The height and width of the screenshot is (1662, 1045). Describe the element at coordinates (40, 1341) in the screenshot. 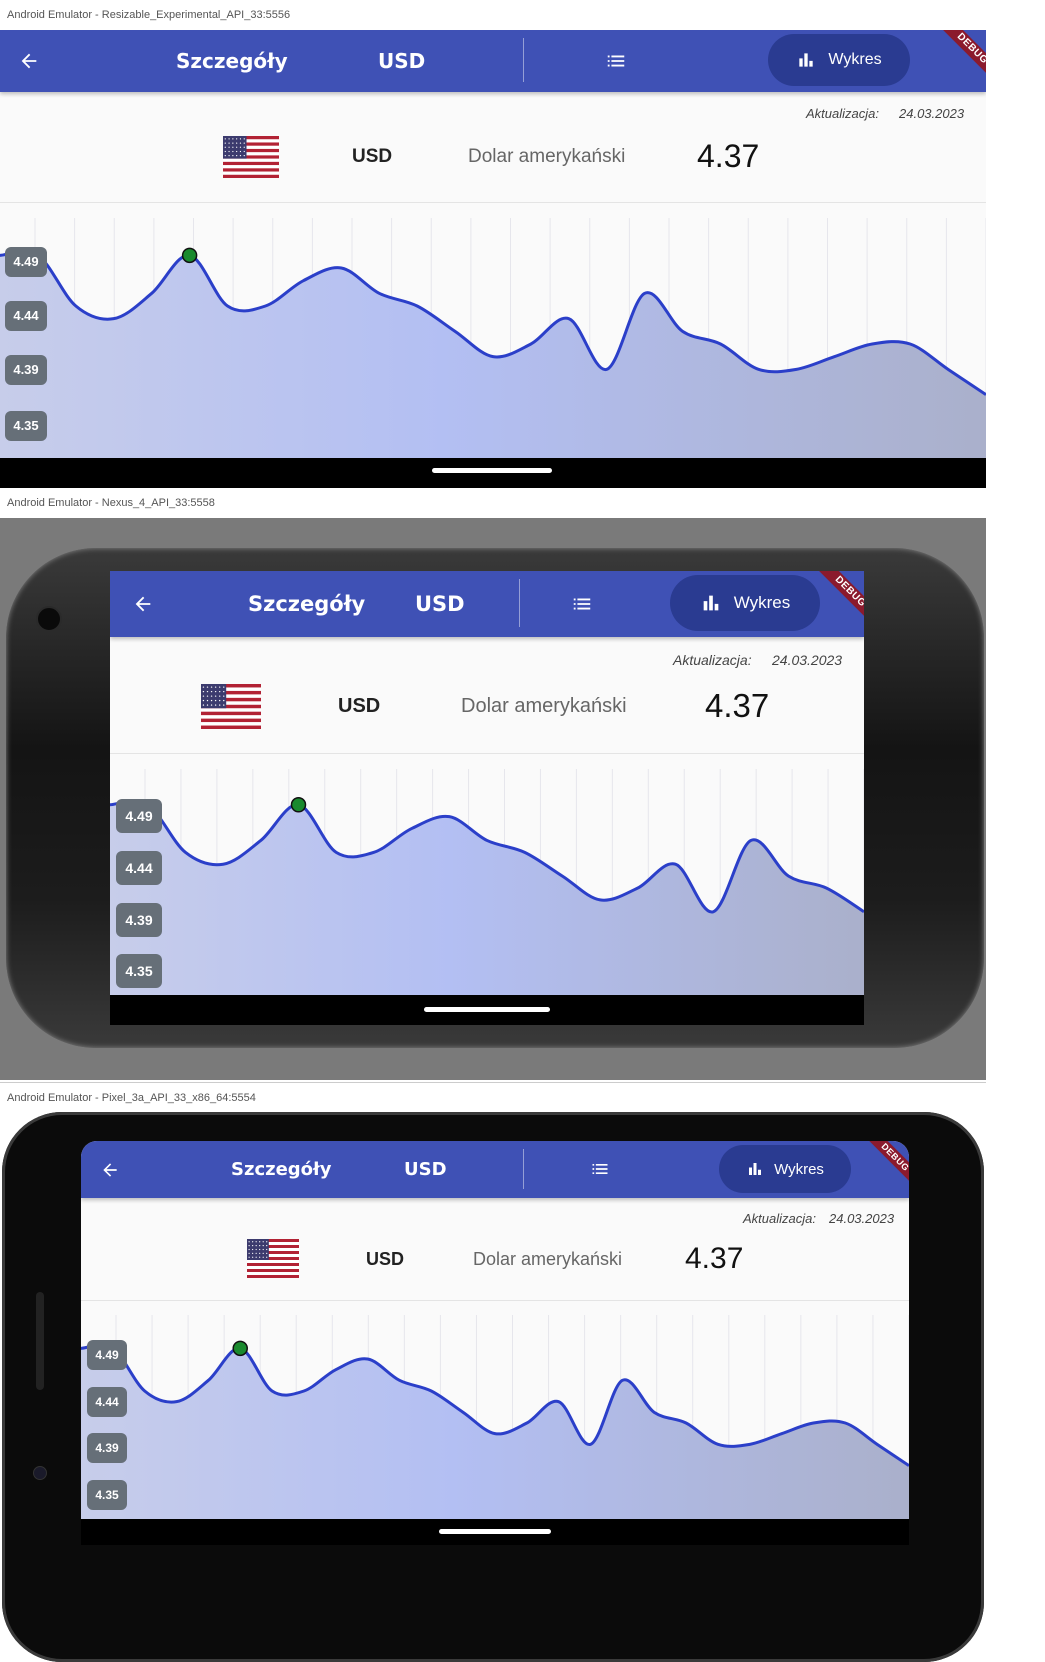

I see `phone-side-detail` at that location.